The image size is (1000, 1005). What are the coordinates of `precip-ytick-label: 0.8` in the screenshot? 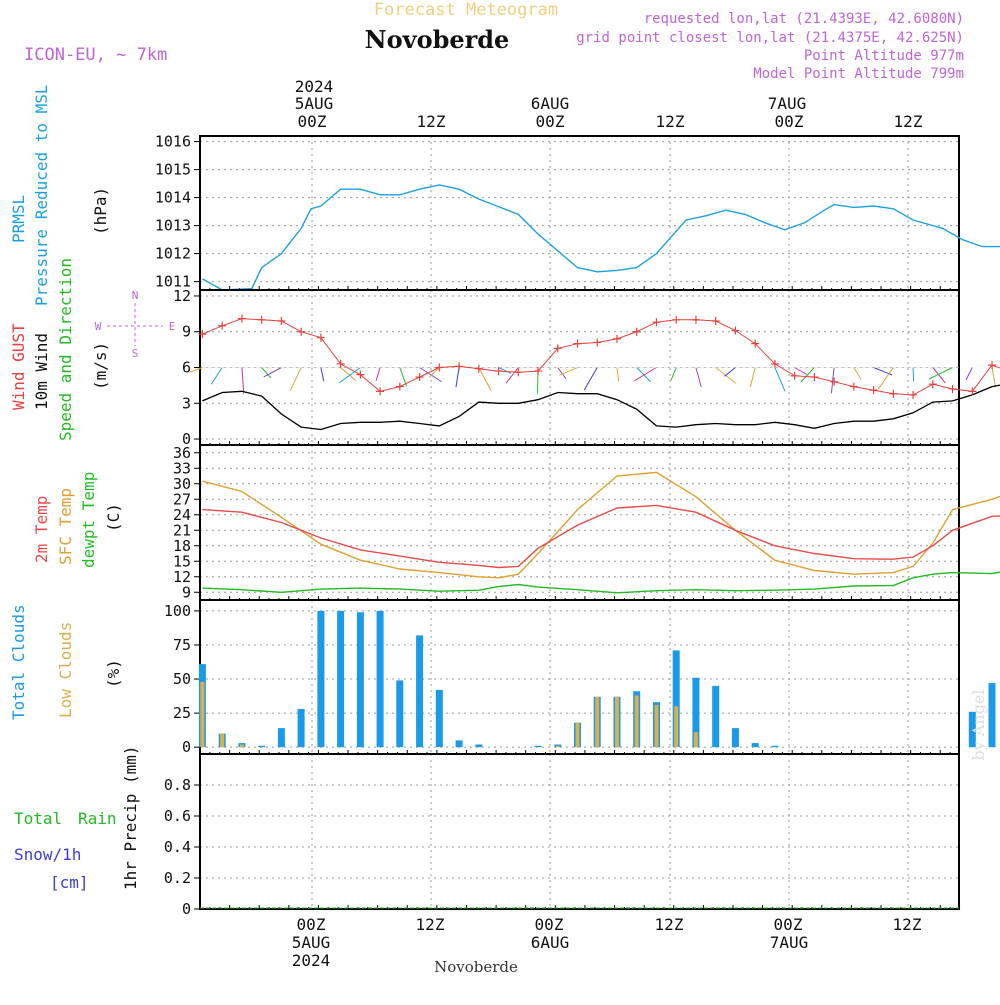 It's located at (177, 785).